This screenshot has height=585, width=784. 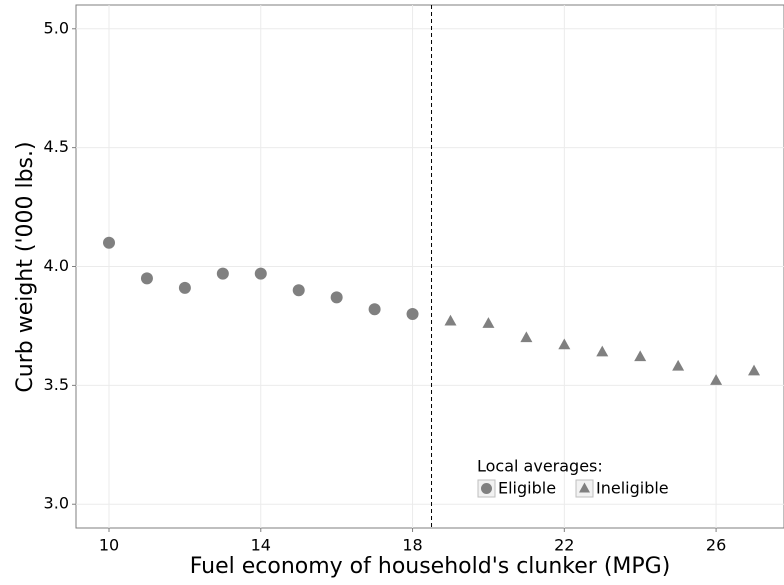 What do you see at coordinates (564, 545) in the screenshot?
I see `x-tick-label: 22` at bounding box center [564, 545].